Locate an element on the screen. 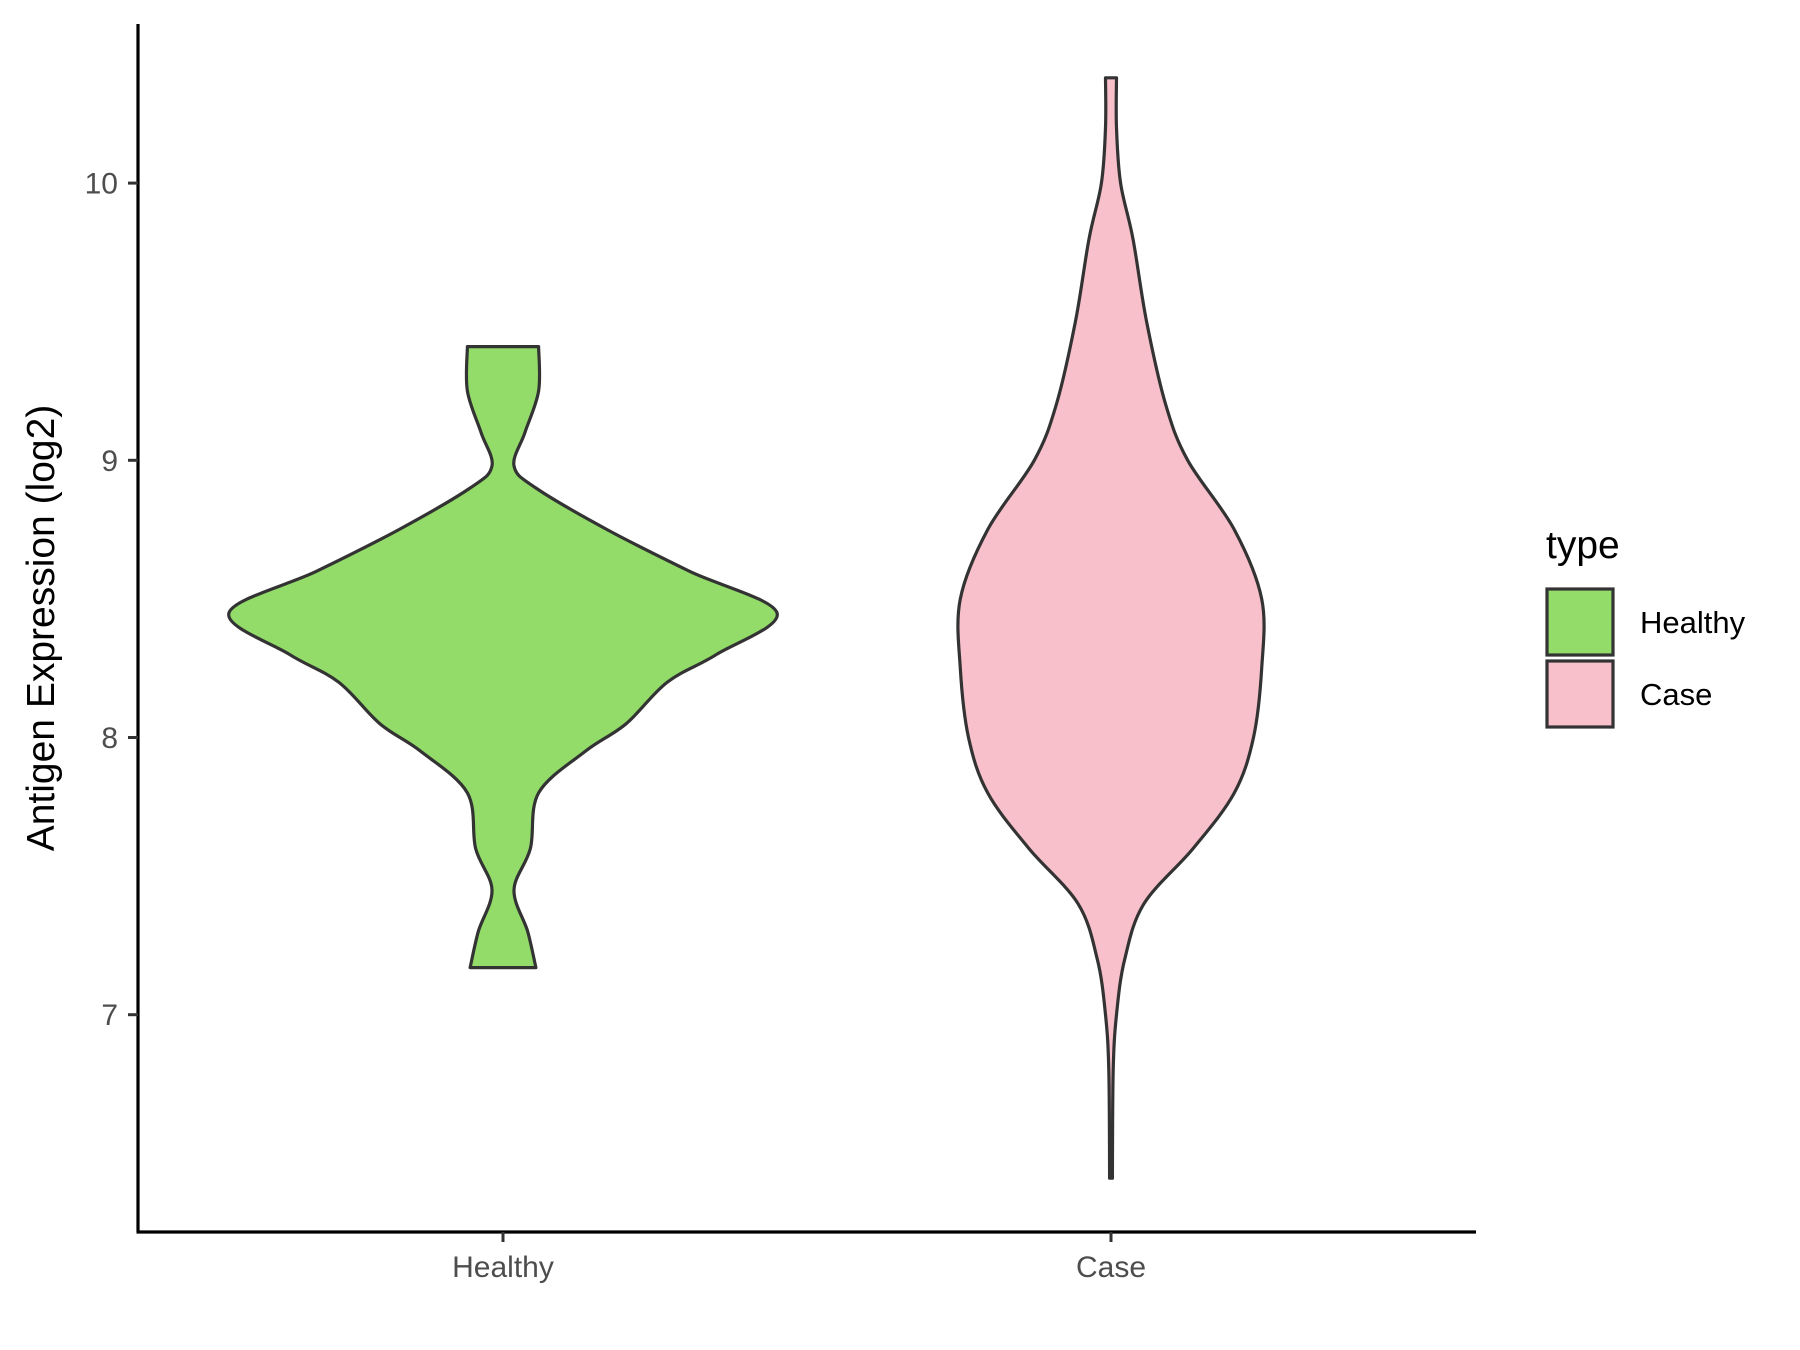  y-tick-label: 9 is located at coordinates (109, 461).